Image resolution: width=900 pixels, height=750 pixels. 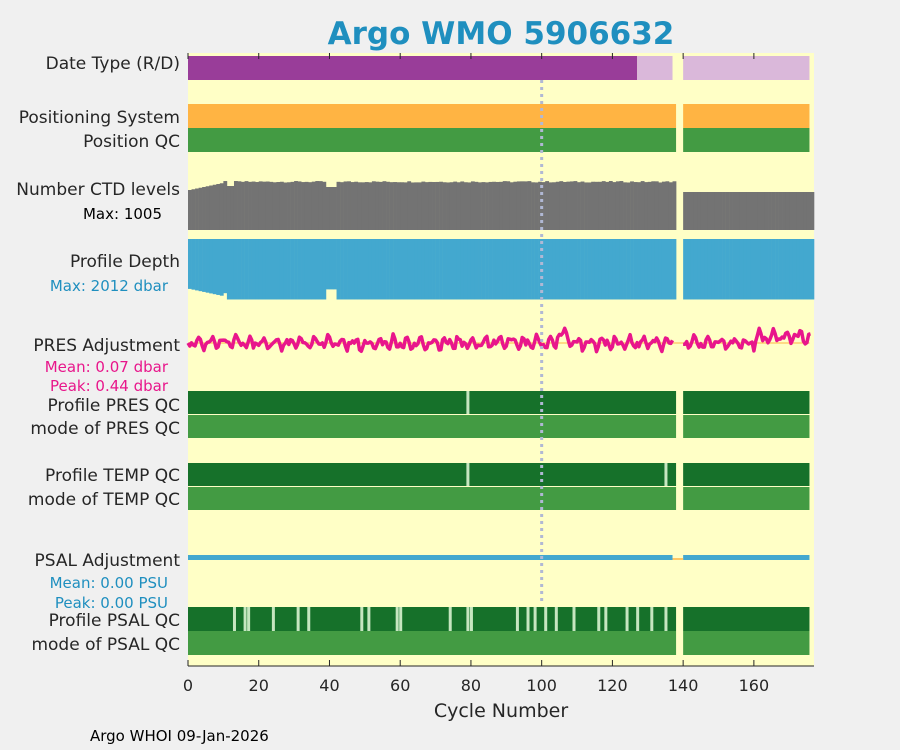 What do you see at coordinates (432, 643) in the screenshot?
I see `mode-psal-qc-bar-a` at bounding box center [432, 643].